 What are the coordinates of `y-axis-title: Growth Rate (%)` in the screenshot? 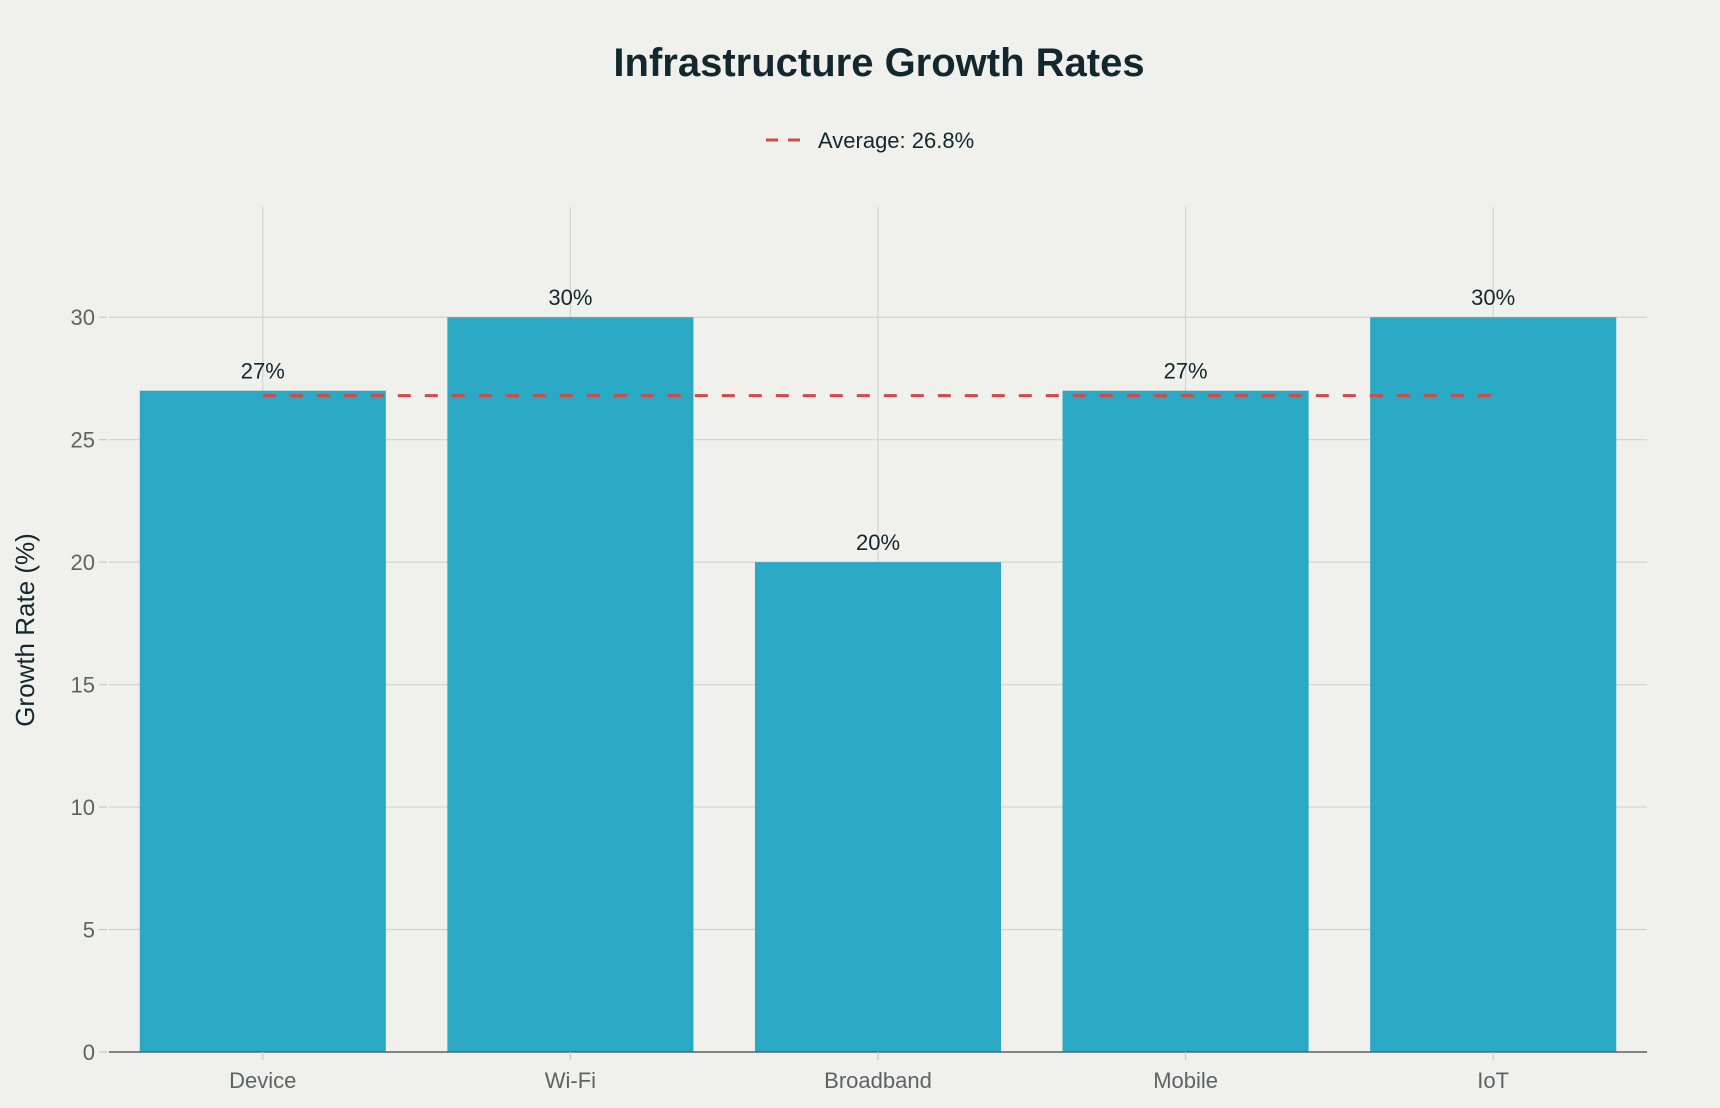 It's located at (25, 630).